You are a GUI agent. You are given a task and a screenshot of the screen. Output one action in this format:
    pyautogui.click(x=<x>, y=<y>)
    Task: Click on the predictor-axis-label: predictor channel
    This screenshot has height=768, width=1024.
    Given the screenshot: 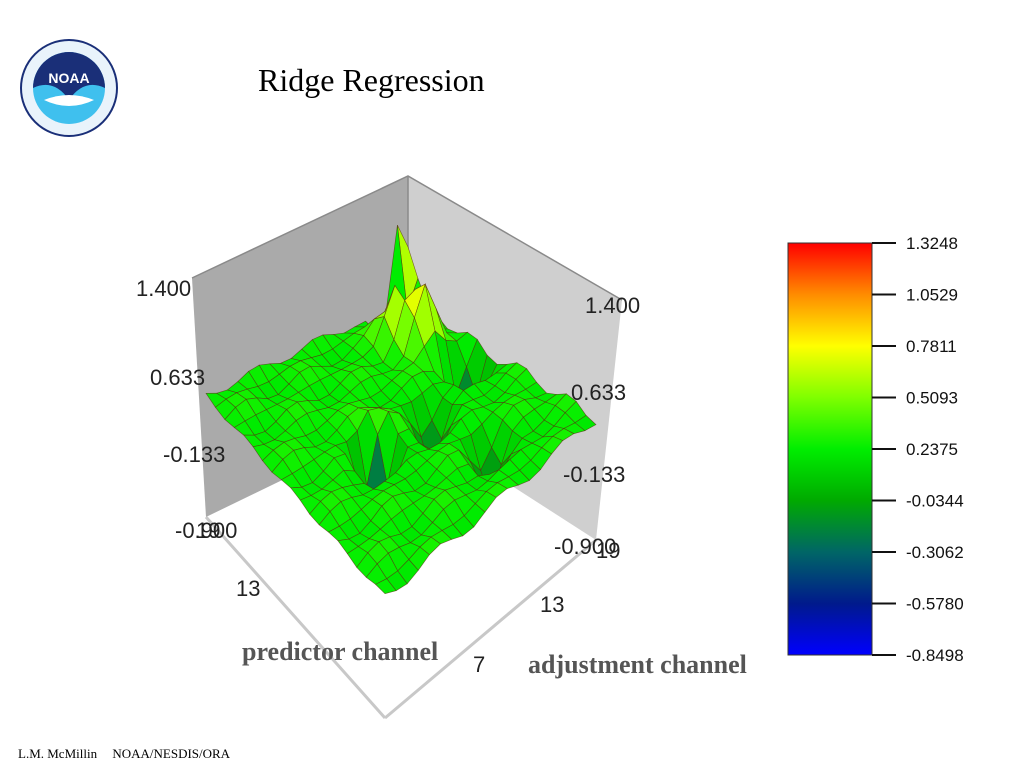 What is the action you would take?
    pyautogui.click(x=340, y=651)
    